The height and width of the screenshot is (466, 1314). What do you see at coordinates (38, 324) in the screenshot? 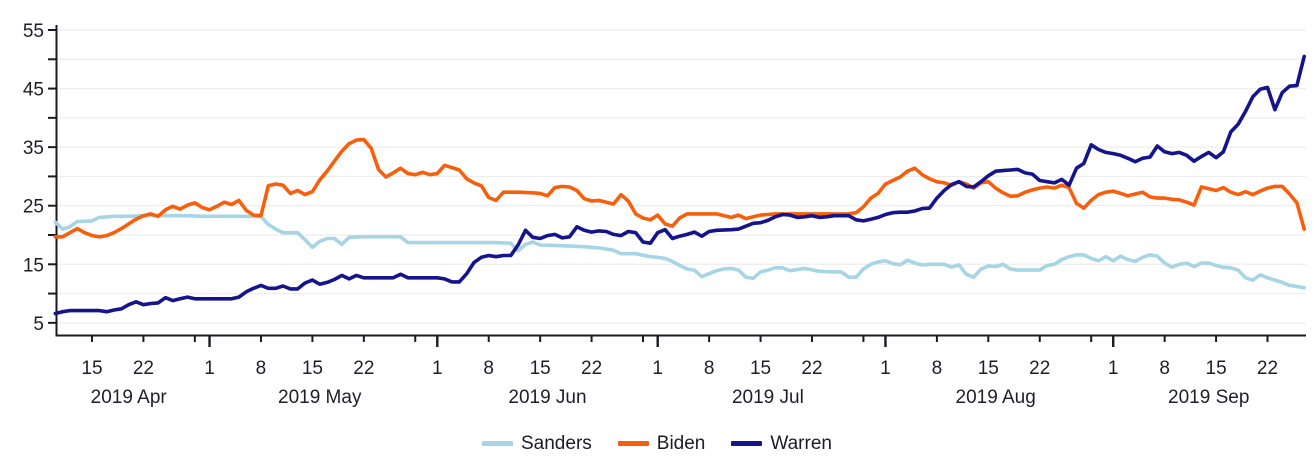
I see `y-tick-label: 5` at bounding box center [38, 324].